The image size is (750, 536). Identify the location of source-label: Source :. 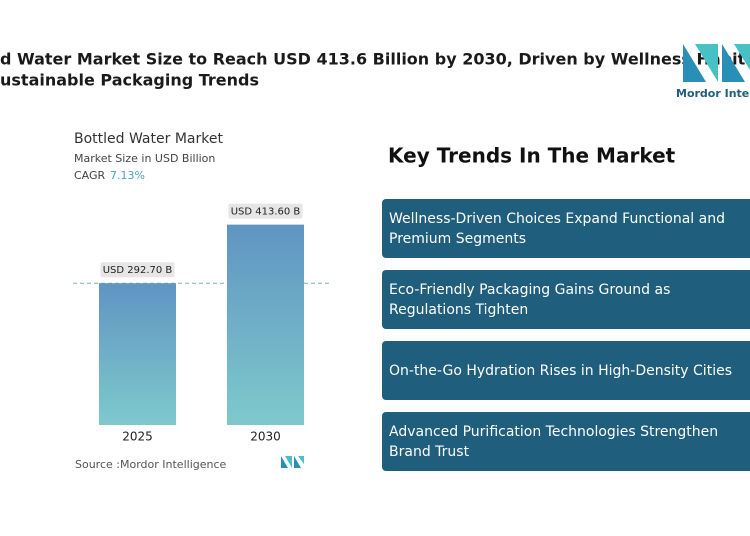
(97, 464).